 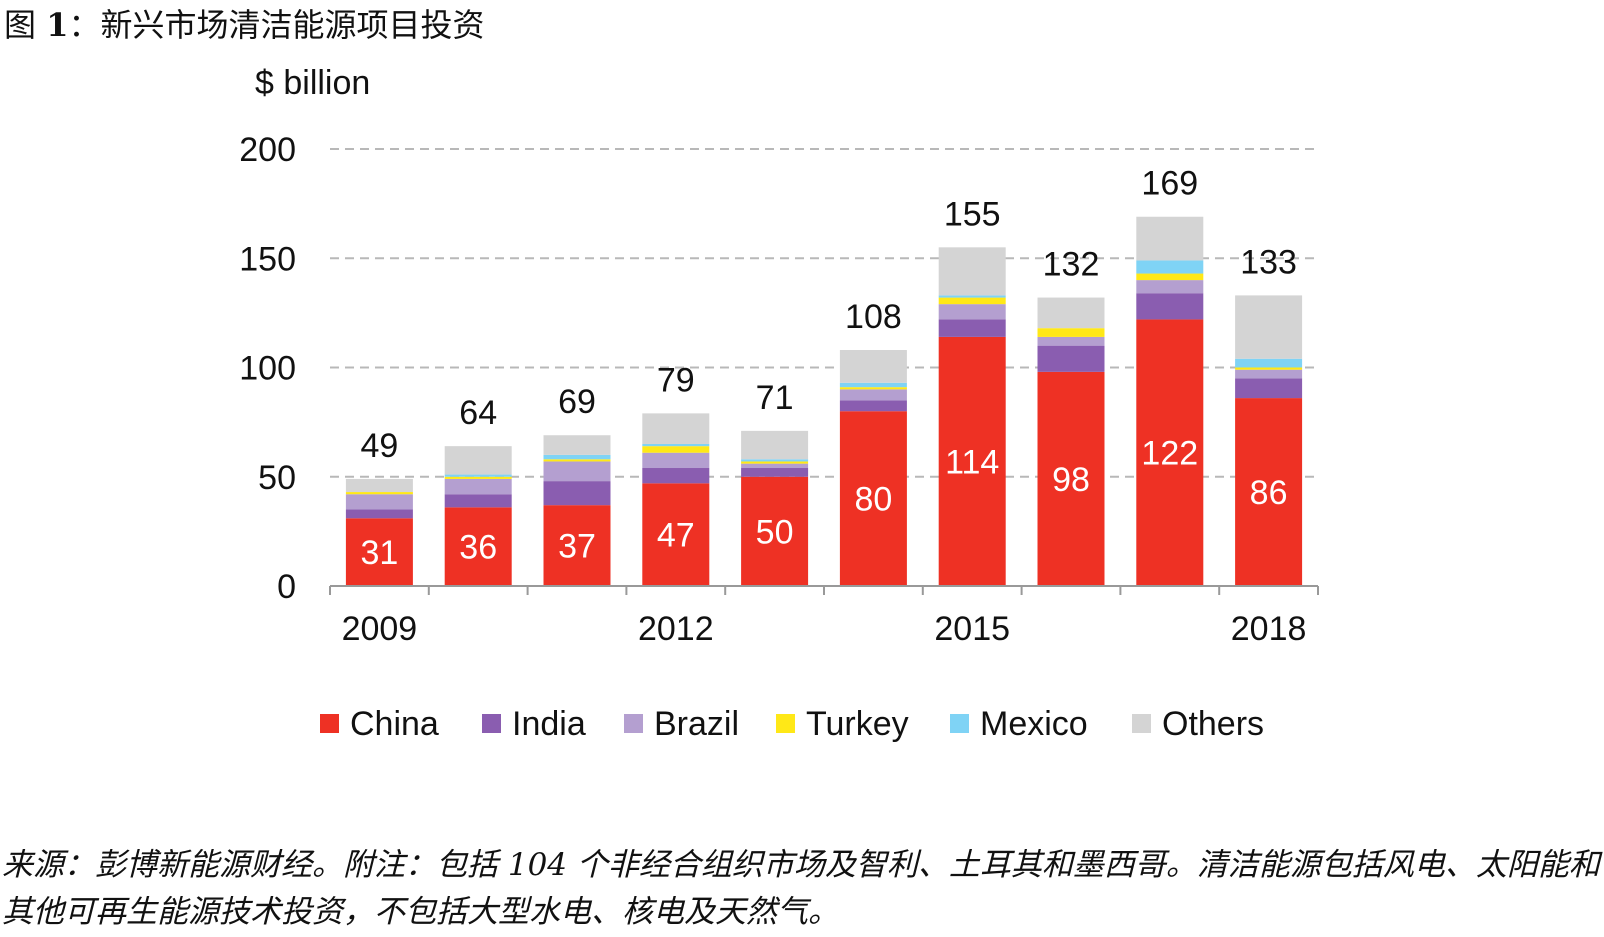 I want to click on legend-swatch-turkey, so click(x=785, y=723).